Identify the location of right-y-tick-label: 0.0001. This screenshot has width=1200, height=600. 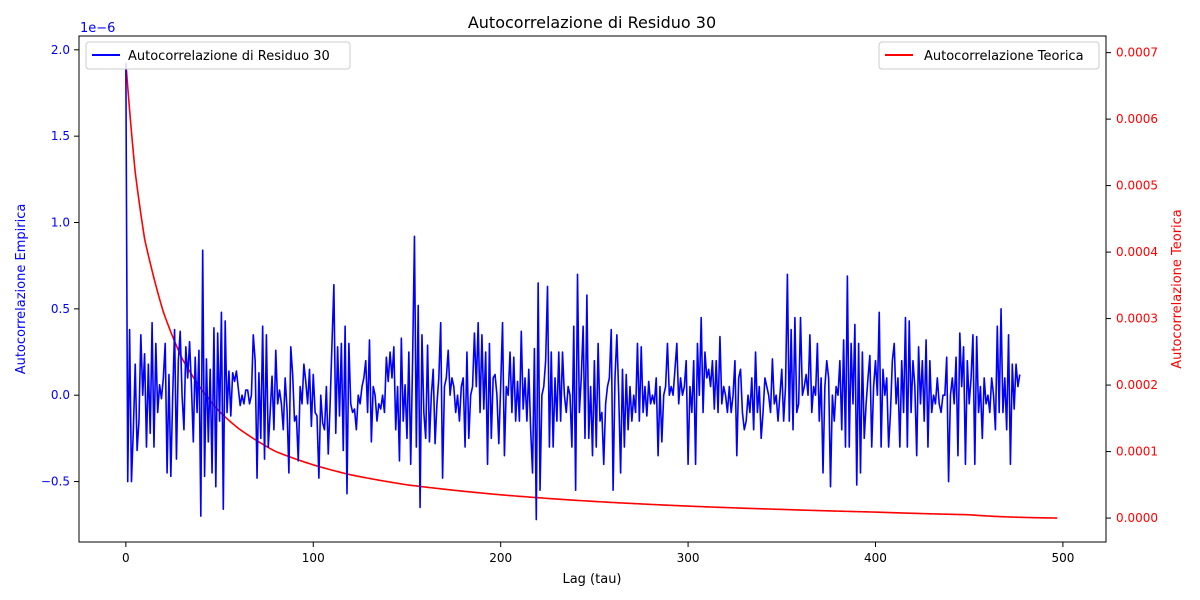
(1137, 452).